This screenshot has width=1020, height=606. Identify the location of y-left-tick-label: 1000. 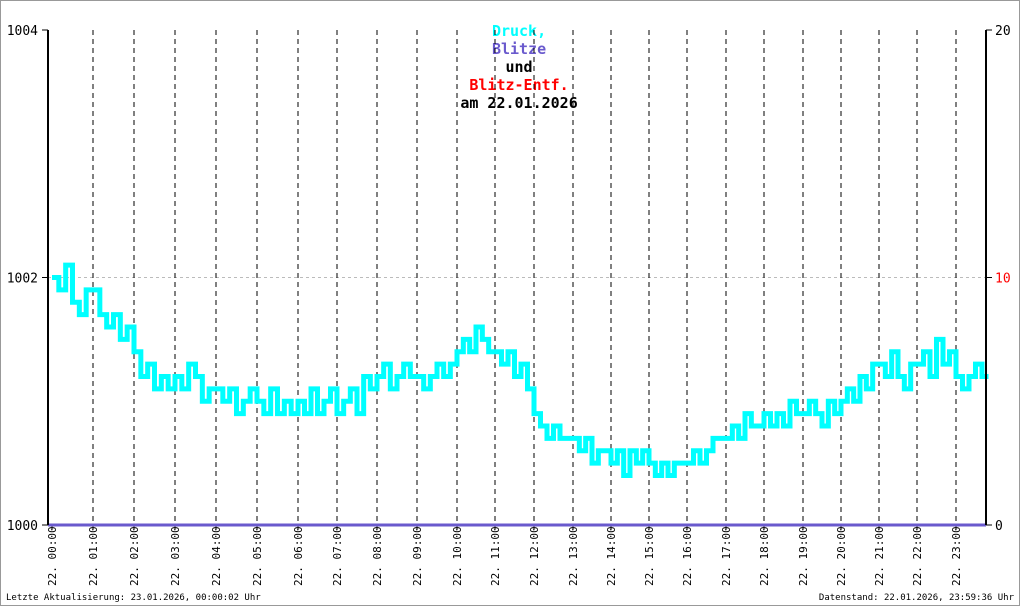
(22, 526).